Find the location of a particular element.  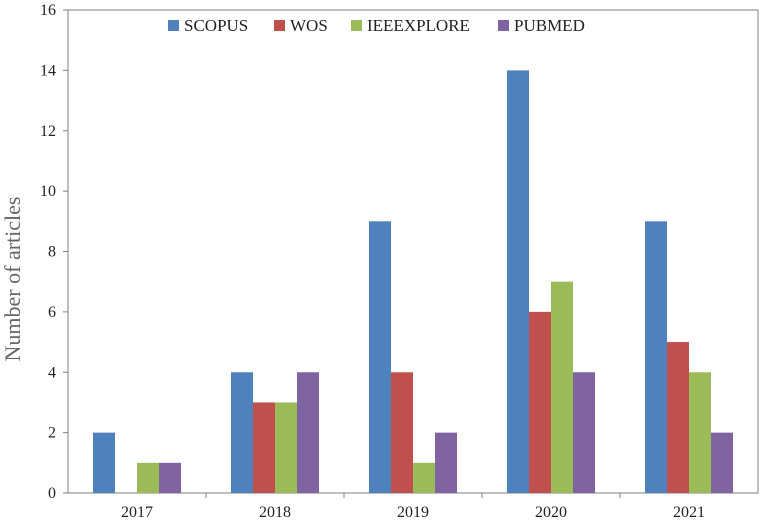

y-tick-label: 14 is located at coordinates (48, 70).